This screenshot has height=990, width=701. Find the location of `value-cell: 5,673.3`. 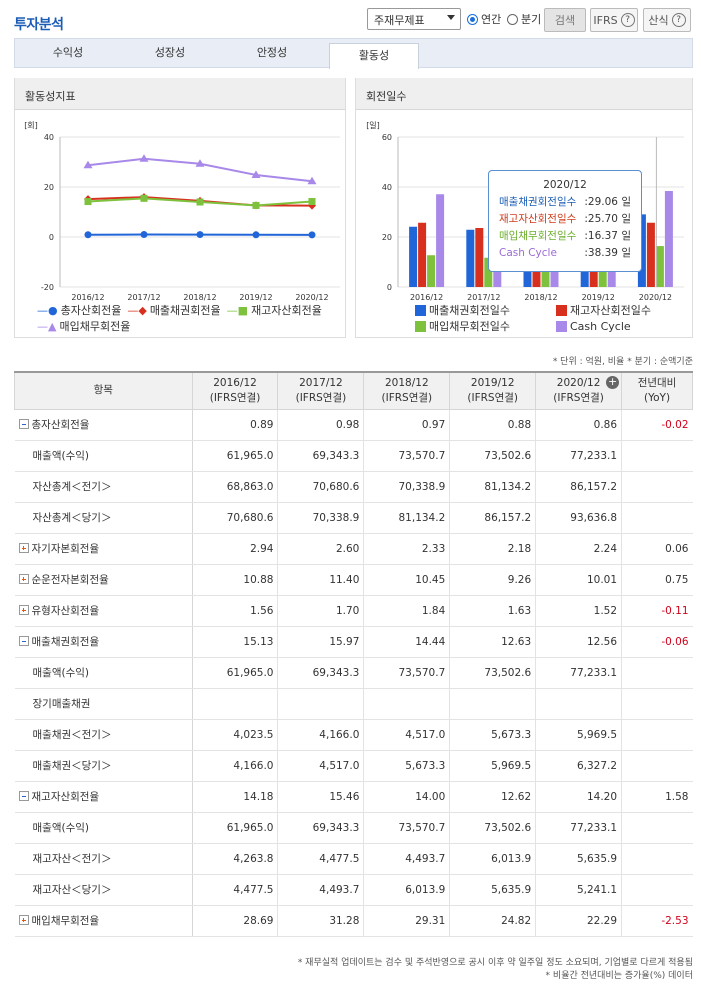

value-cell: 5,673.3 is located at coordinates (492, 735).